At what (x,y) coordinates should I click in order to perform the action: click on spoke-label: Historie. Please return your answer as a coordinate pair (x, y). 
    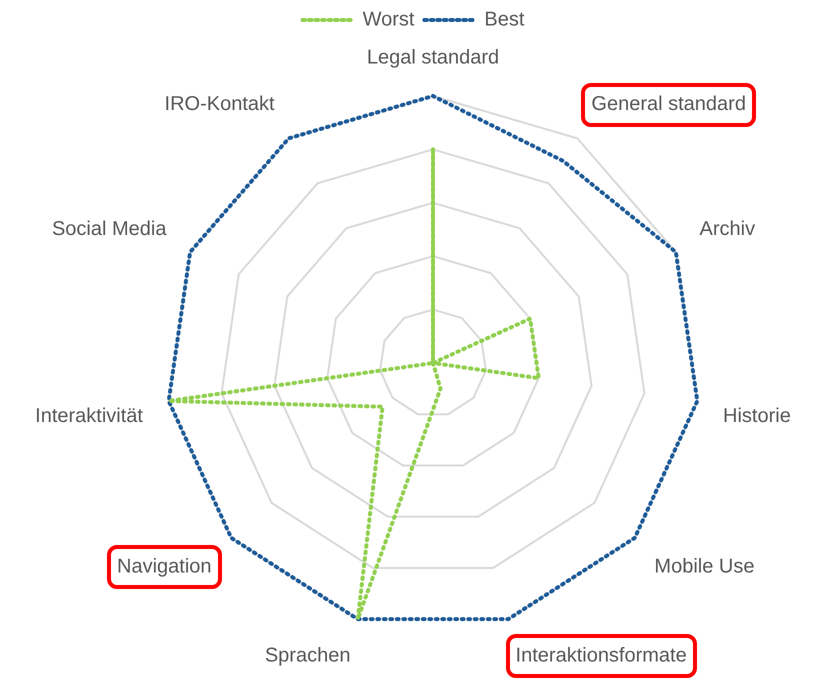
    Looking at the image, I should click on (757, 416).